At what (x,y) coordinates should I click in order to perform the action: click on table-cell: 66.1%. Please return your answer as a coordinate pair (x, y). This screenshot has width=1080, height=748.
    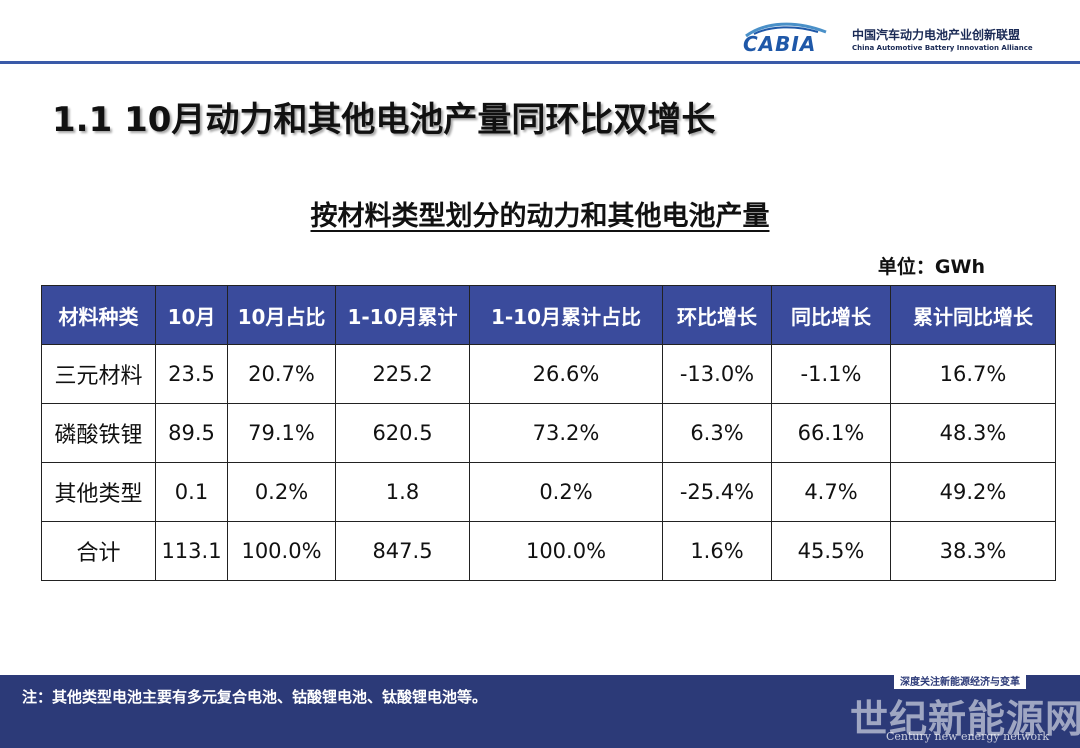
    Looking at the image, I should click on (831, 433).